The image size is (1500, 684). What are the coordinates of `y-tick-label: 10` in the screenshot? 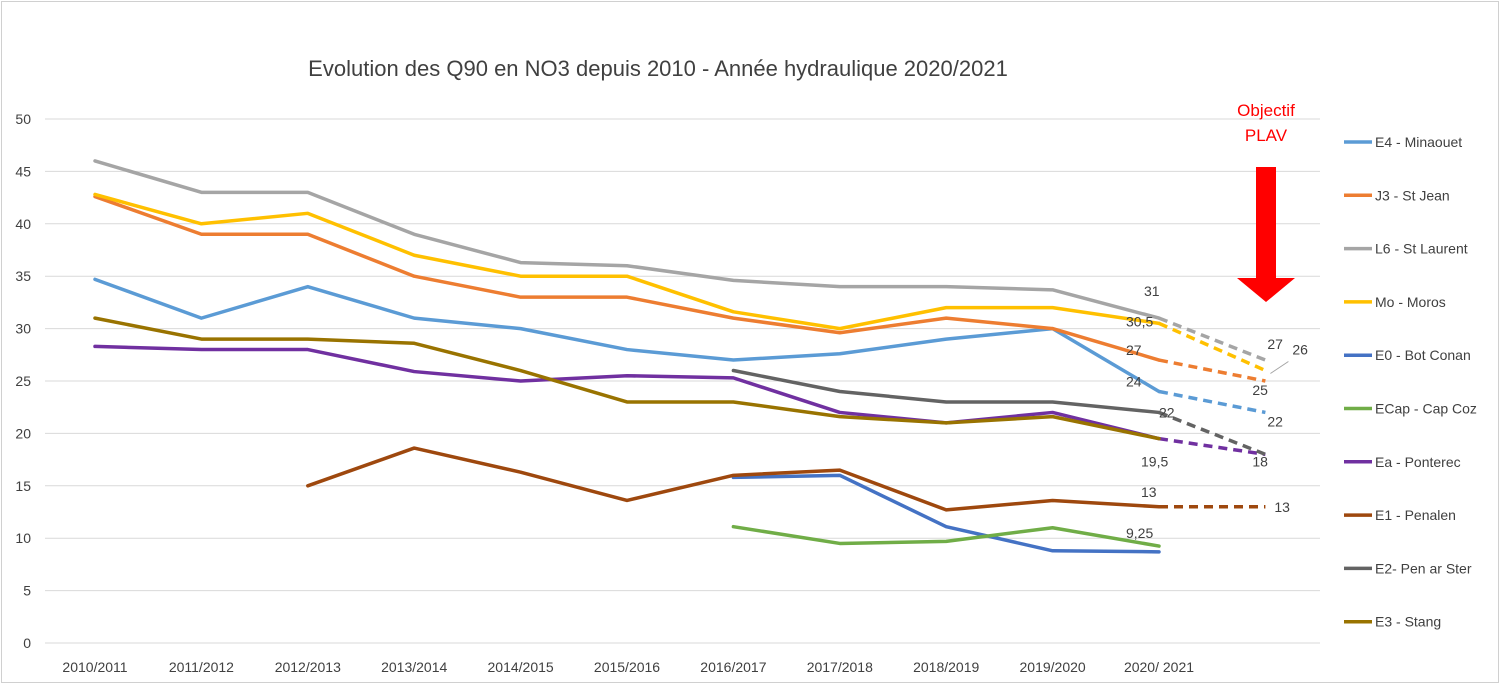 It's located at (23, 538).